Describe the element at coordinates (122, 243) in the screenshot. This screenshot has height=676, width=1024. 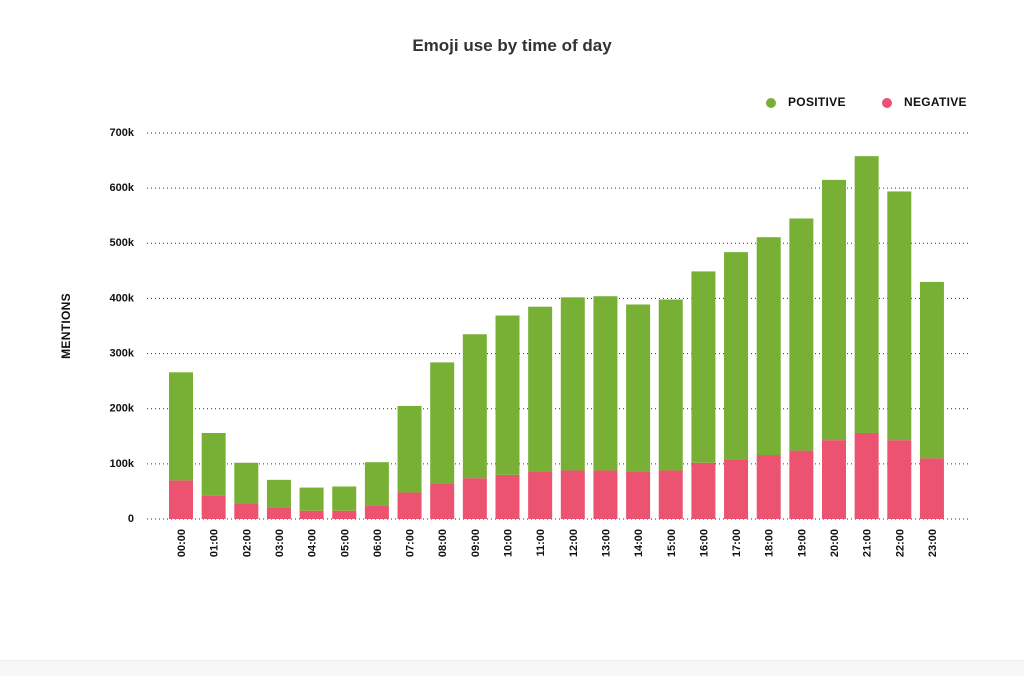
I see `y-tick-label: 500k` at that location.